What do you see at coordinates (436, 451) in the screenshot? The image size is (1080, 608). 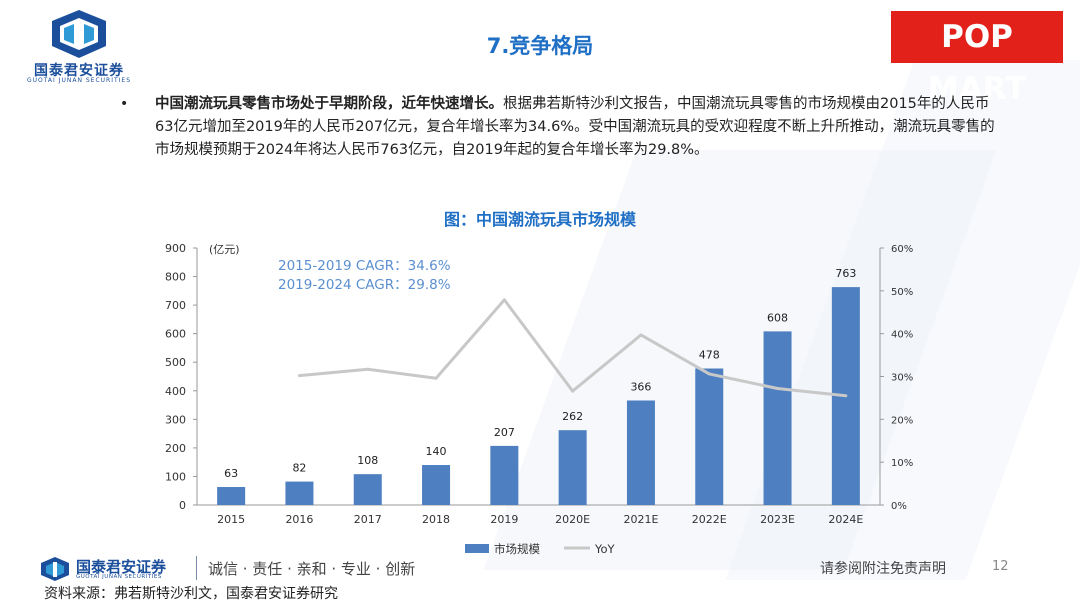 I see `bar-data-label: 140` at bounding box center [436, 451].